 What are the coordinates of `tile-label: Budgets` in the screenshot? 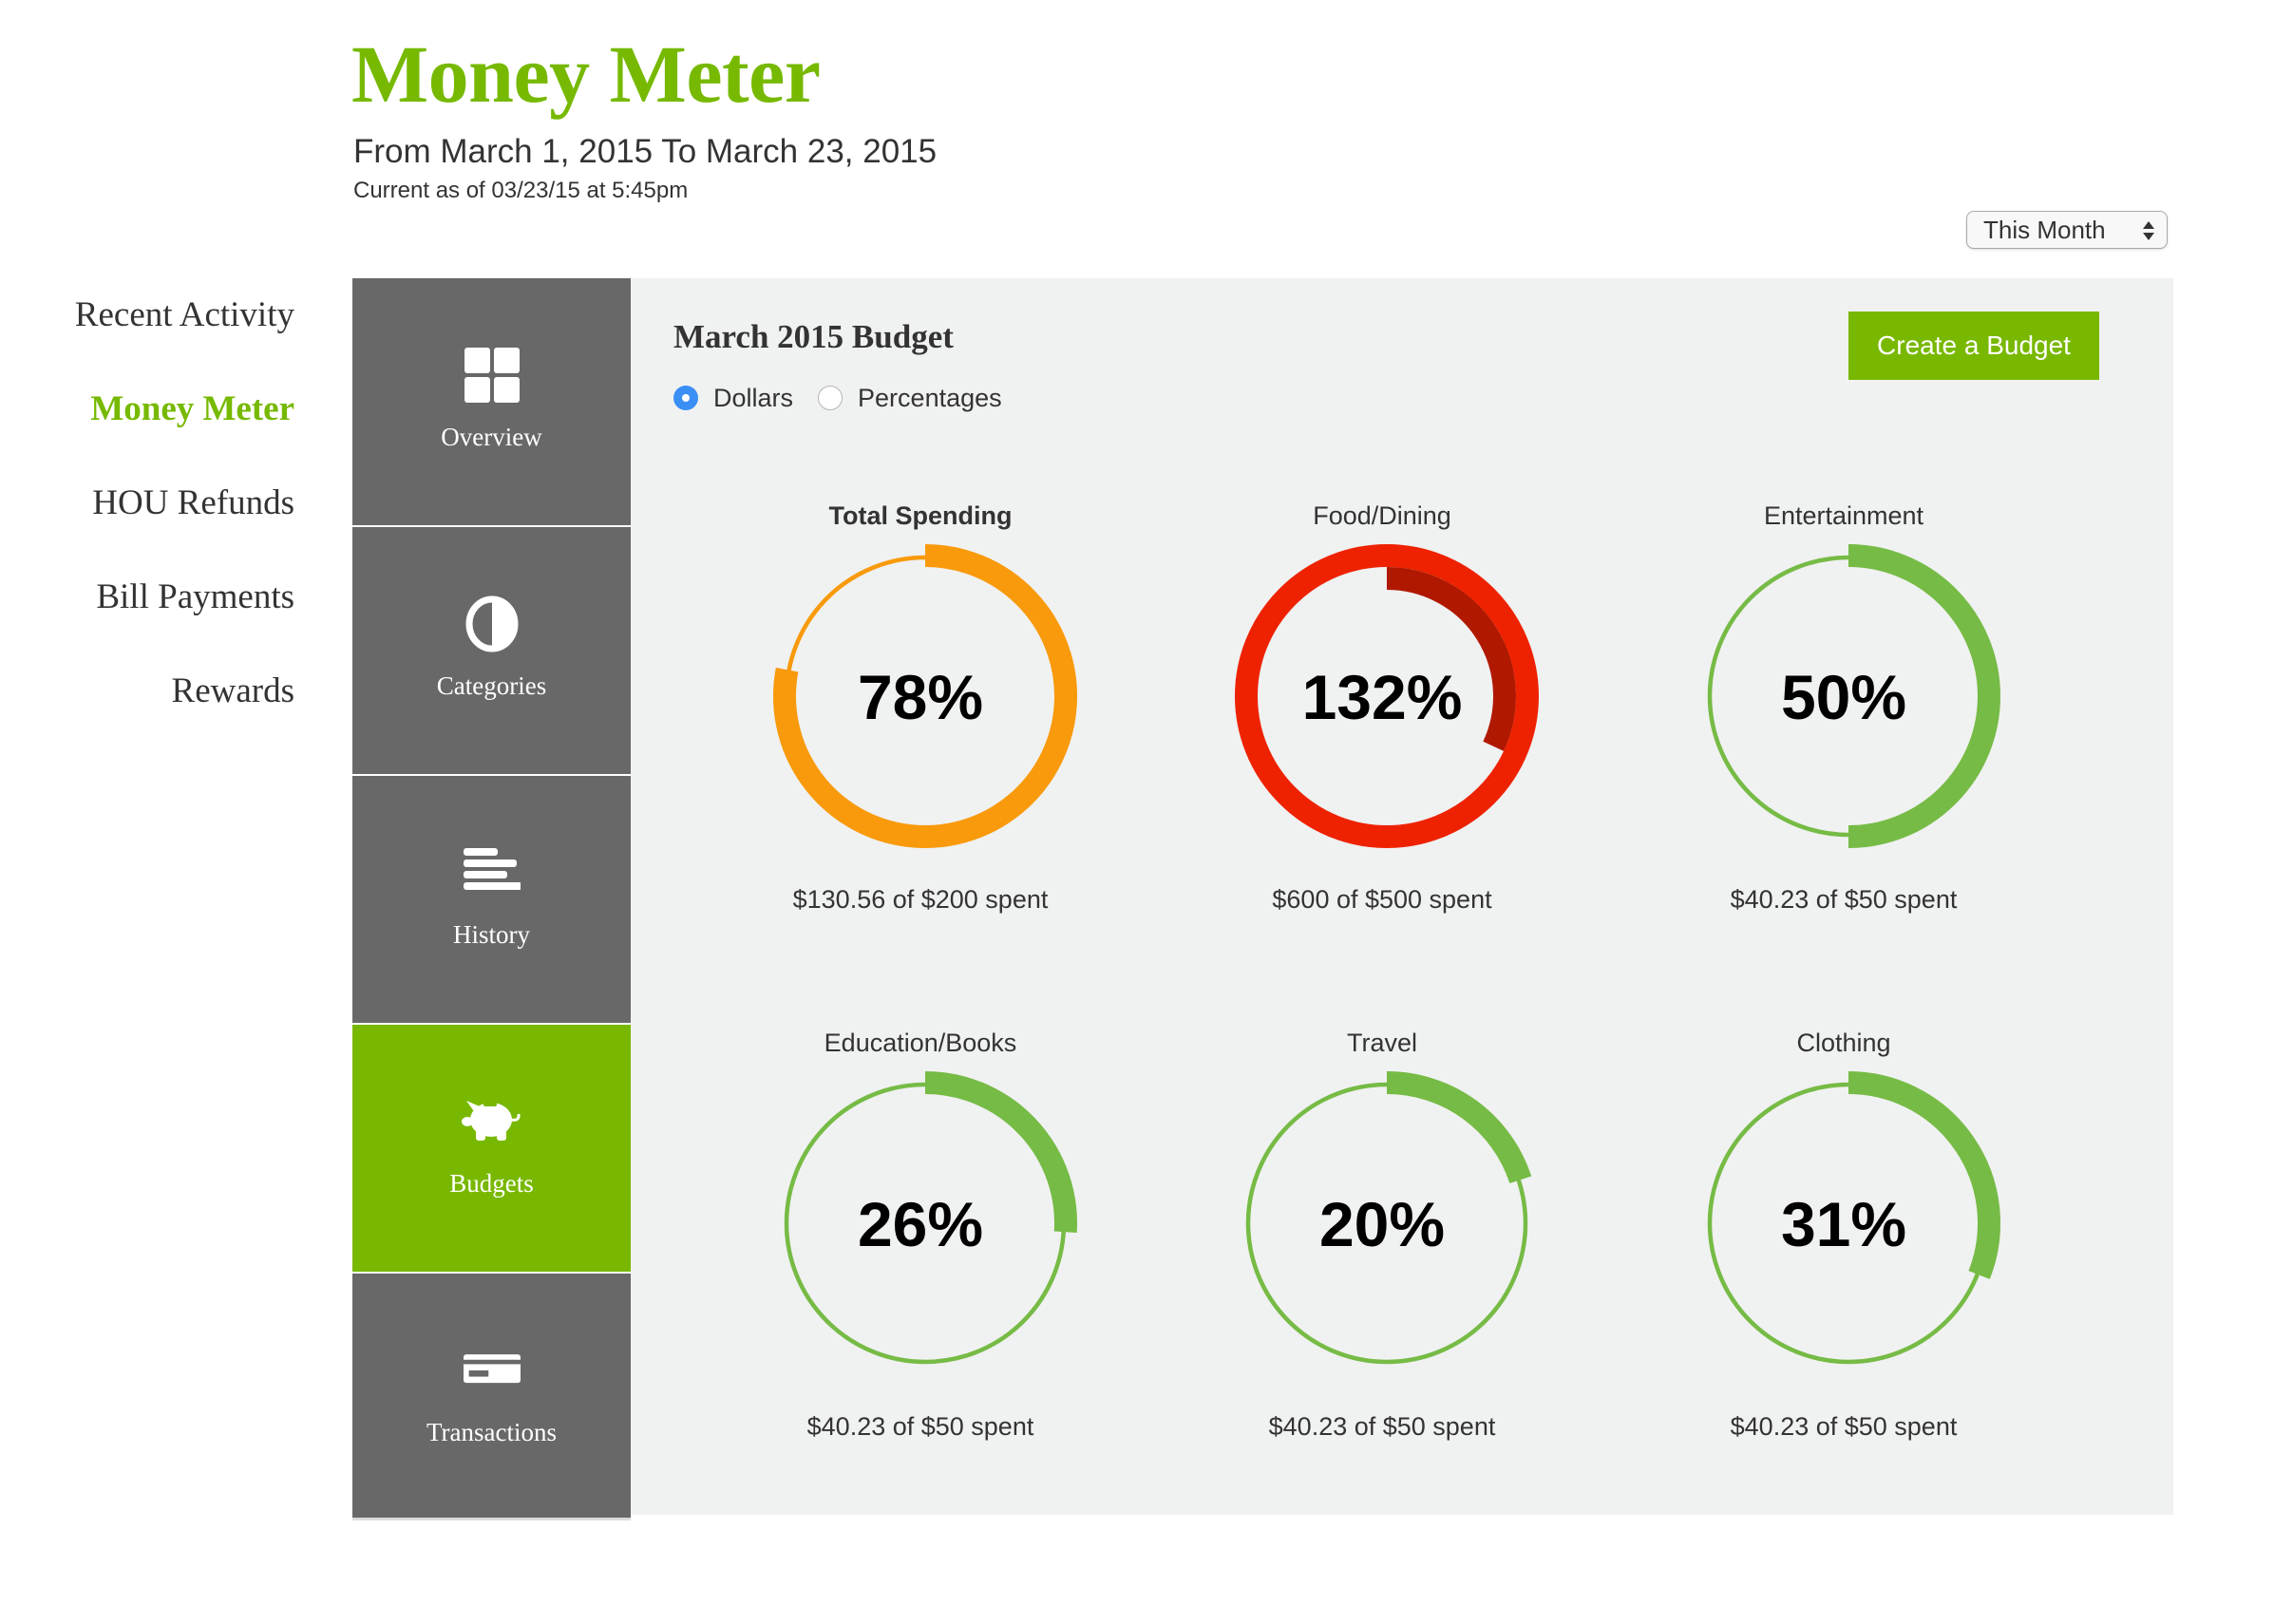 It's located at (491, 1183).